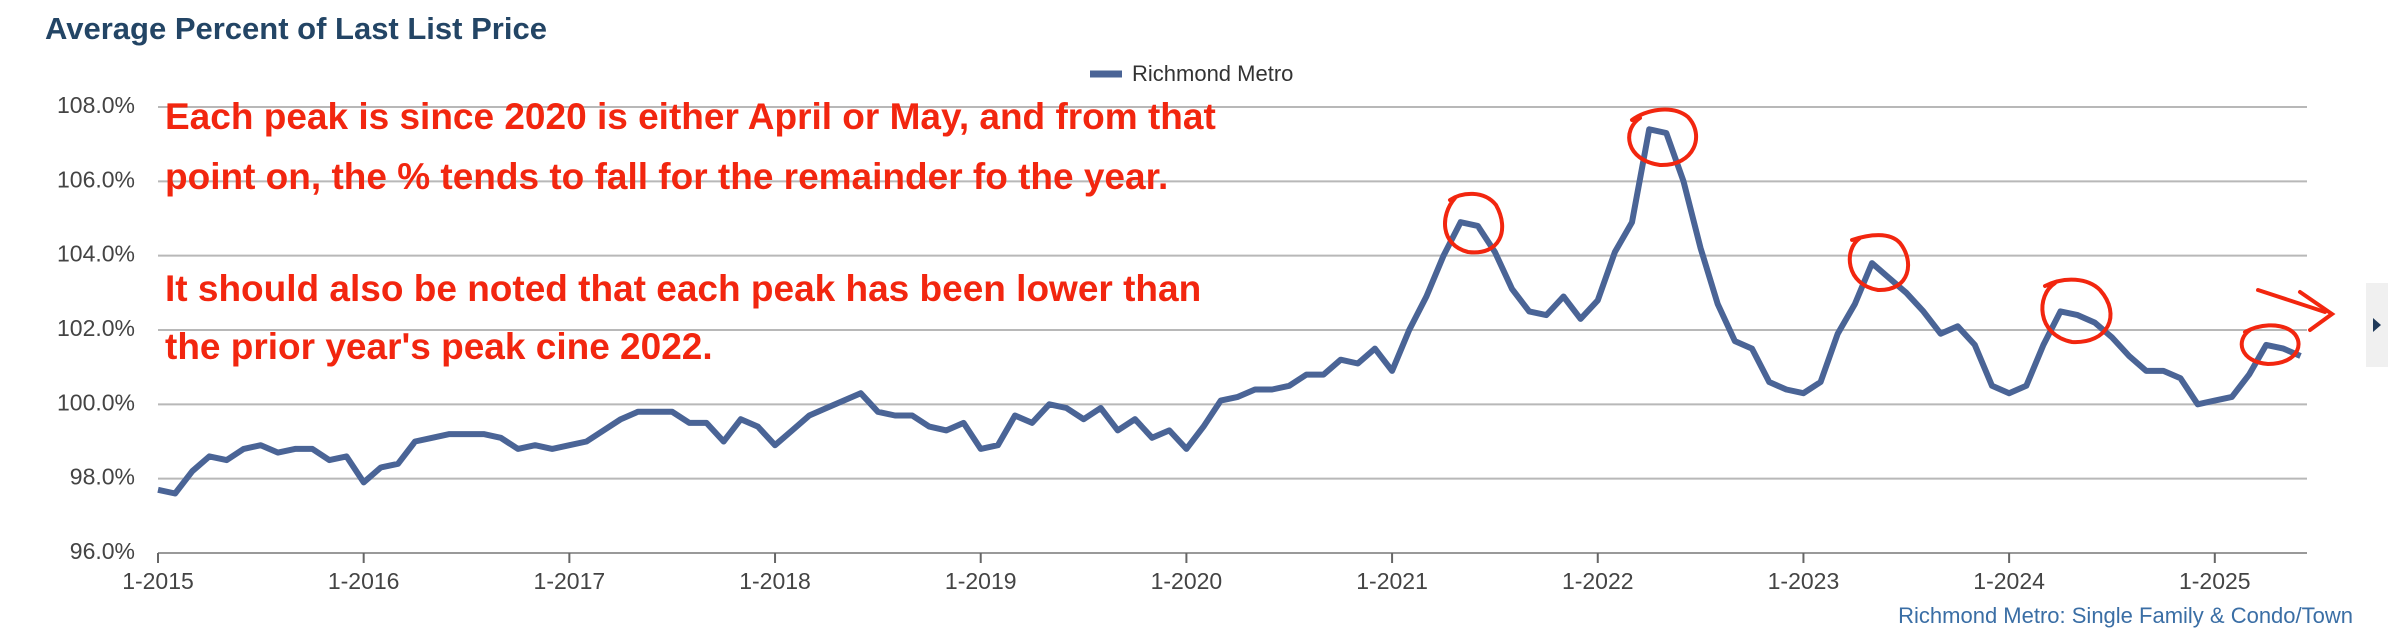 This screenshot has height=638, width=2388. What do you see at coordinates (96, 328) in the screenshot?
I see `y-tick-label: 102.0%` at bounding box center [96, 328].